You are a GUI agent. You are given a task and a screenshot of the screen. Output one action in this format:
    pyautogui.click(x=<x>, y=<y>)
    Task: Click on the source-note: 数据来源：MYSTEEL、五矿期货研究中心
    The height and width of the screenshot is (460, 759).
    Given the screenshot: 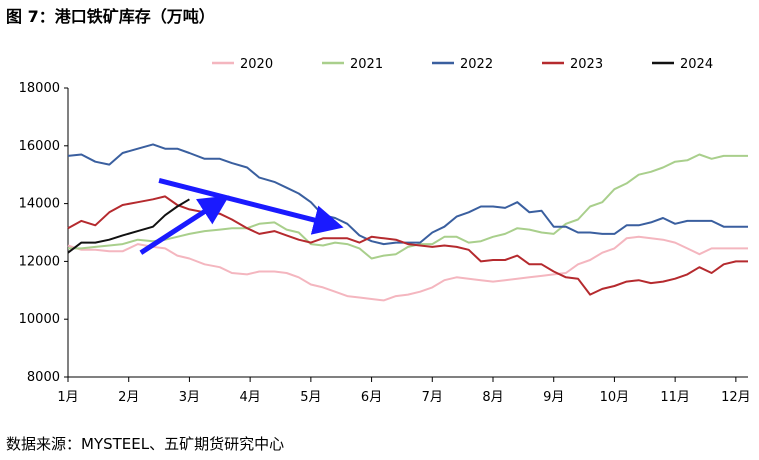 What is the action you would take?
    pyautogui.click(x=145, y=444)
    